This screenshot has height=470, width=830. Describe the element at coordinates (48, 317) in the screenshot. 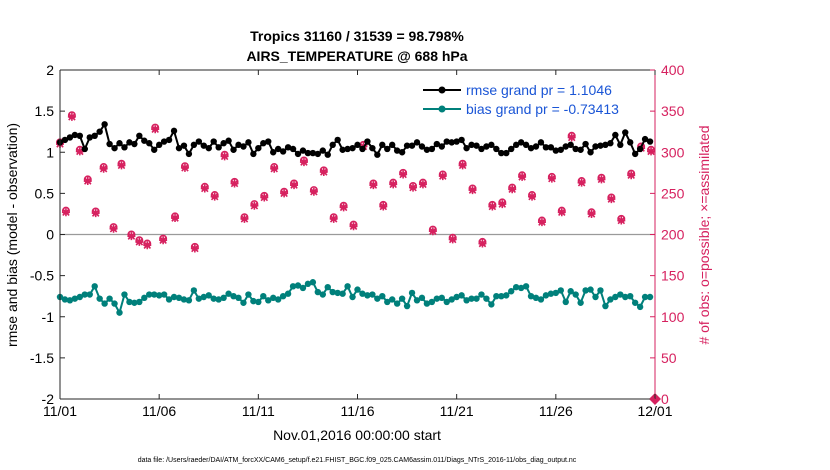

I see `y-left-tick-label: -1` at that location.